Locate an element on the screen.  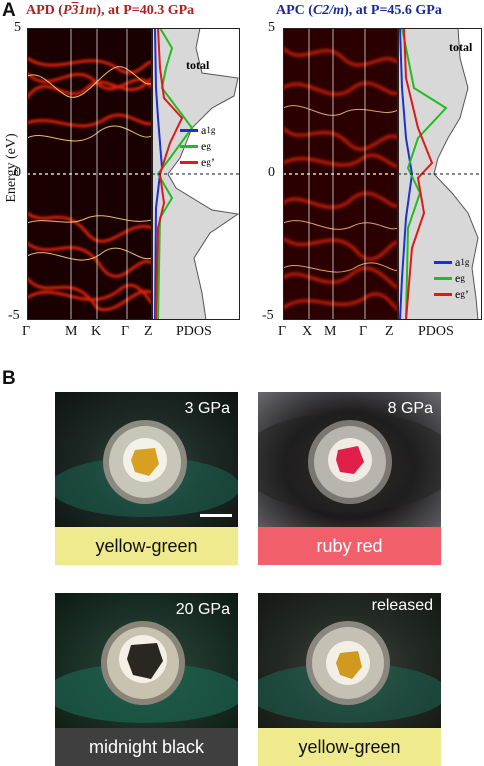
sample-20gpa is located at coordinates (145, 661).